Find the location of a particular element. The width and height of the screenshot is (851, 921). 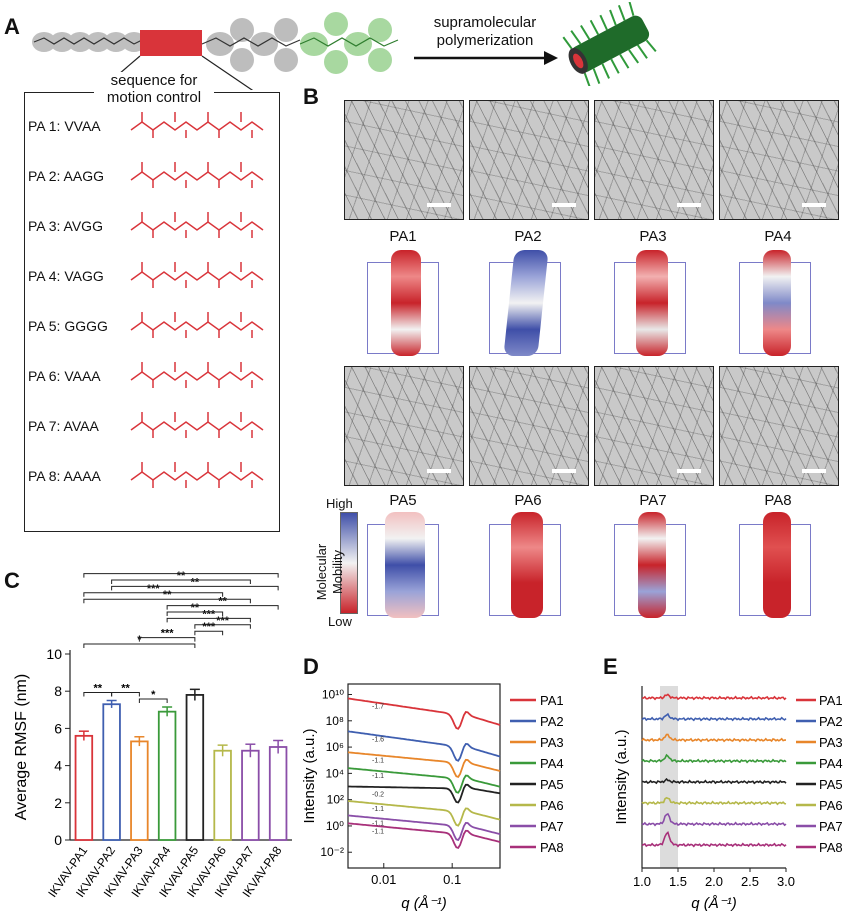

sequence-box-title: sequence for motion control is located at coordinates (154, 89).